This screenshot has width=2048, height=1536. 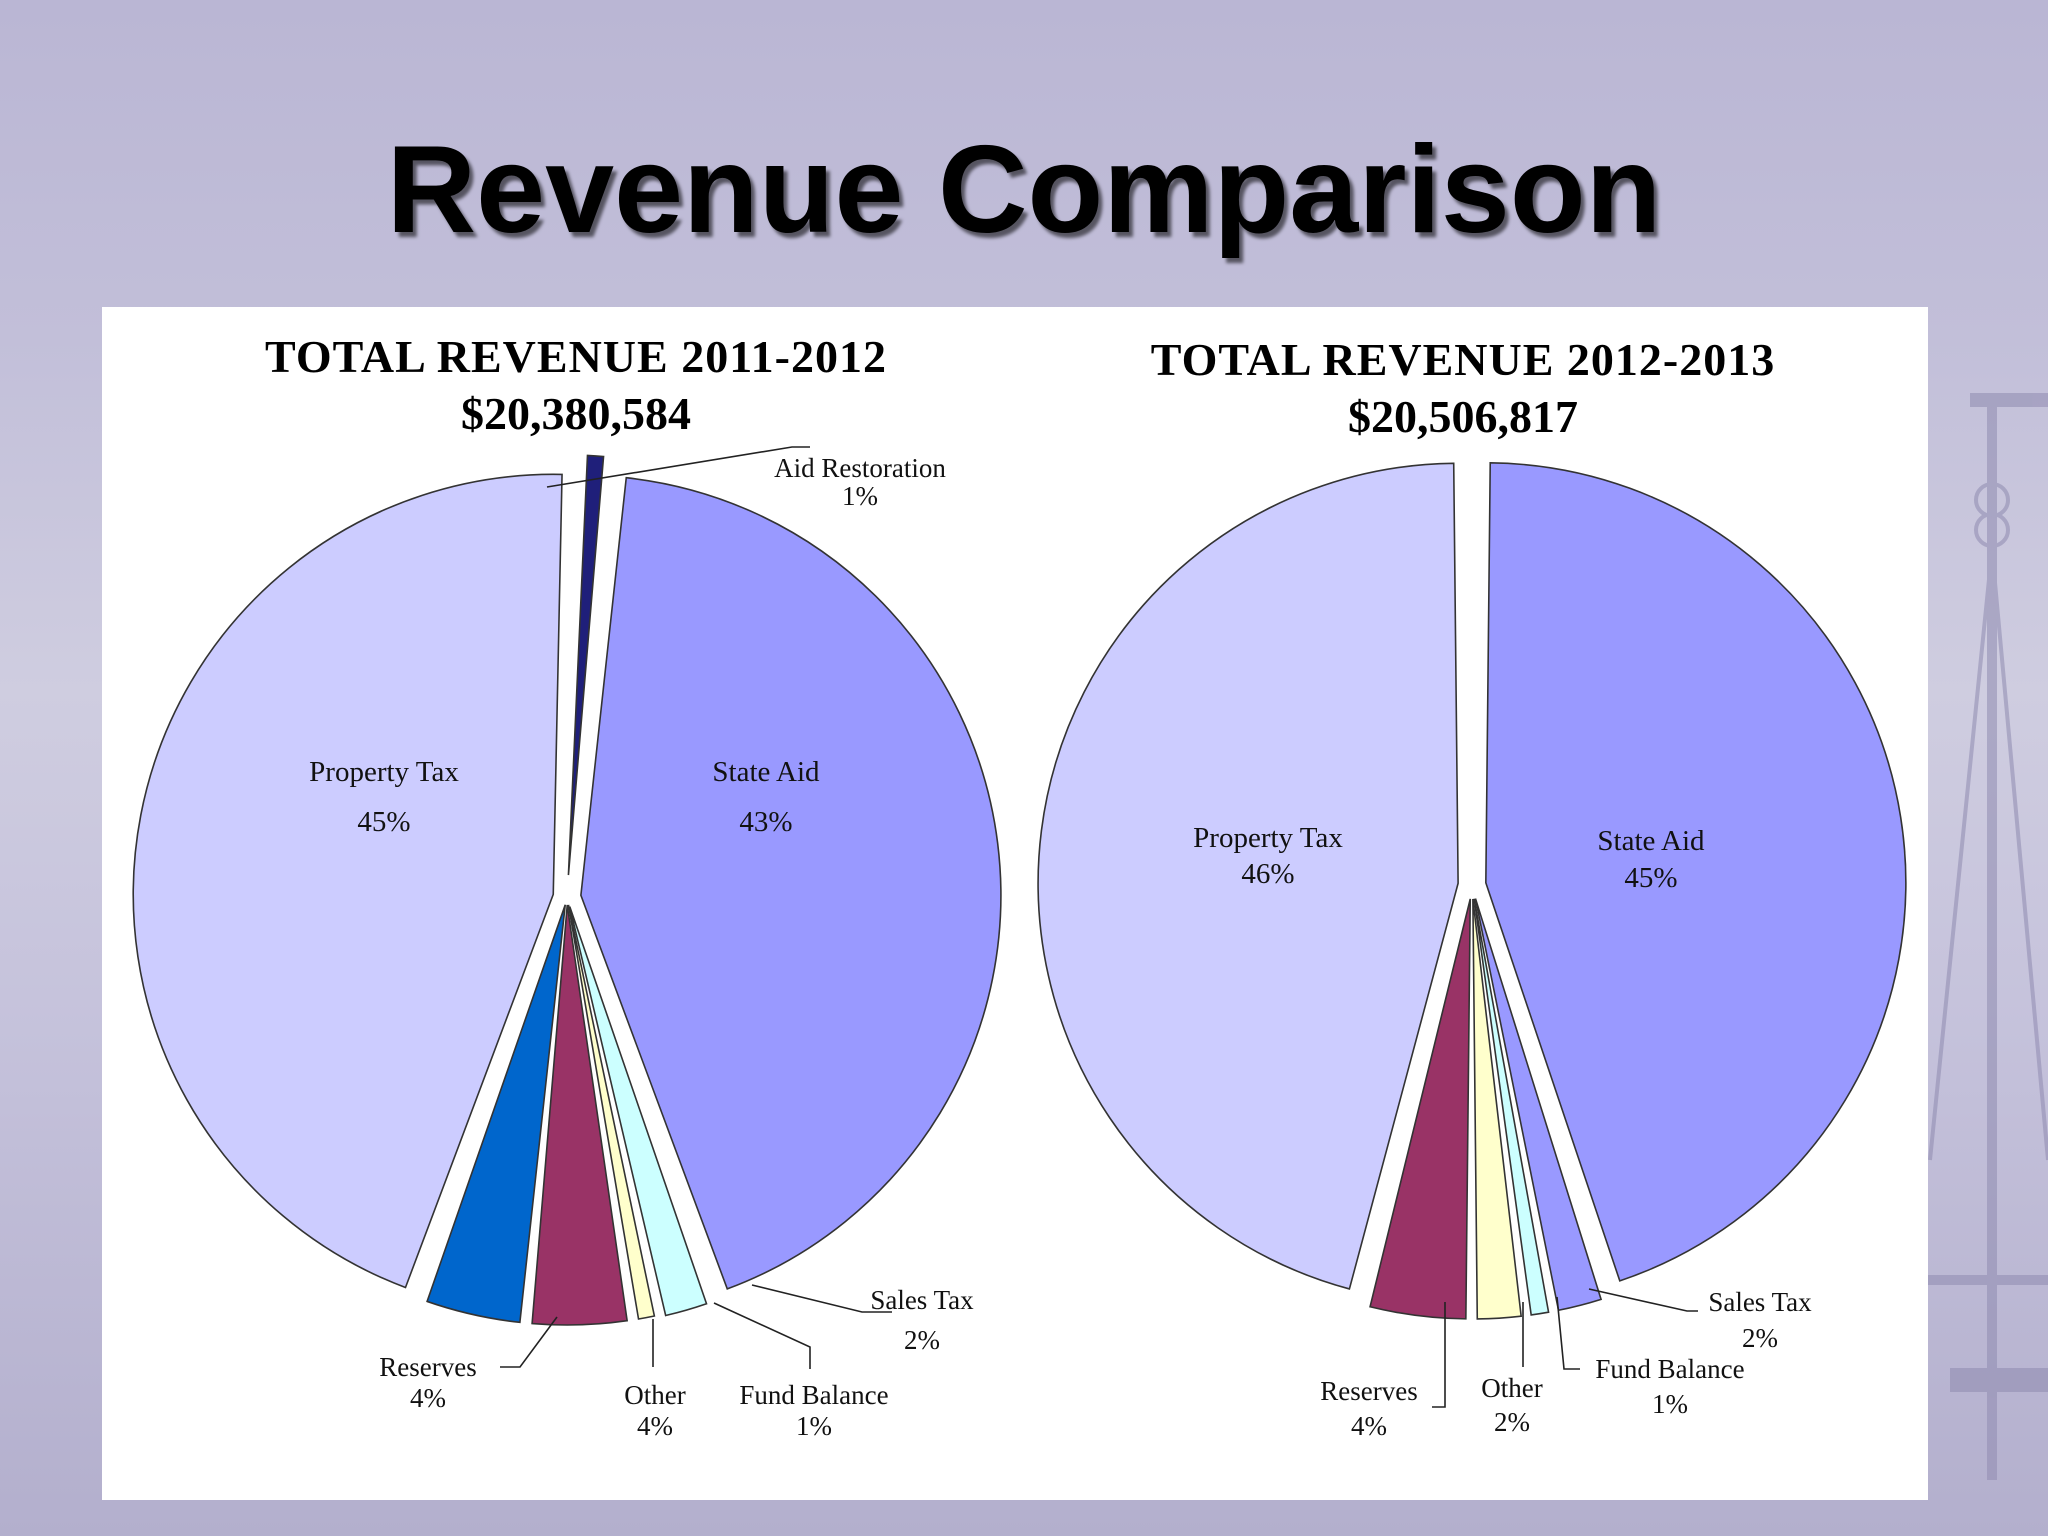 What do you see at coordinates (1267, 874) in the screenshot?
I see `slice-pct-property-tax: 46%` at bounding box center [1267, 874].